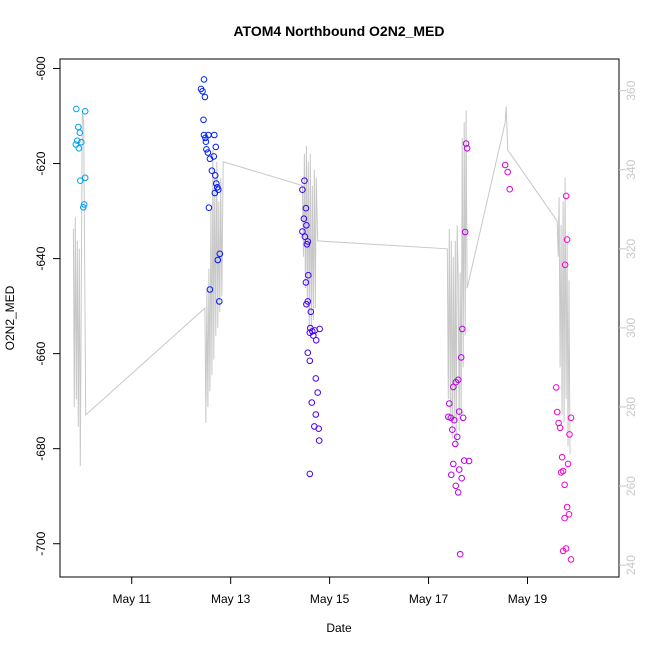 The height and width of the screenshot is (650, 650). What do you see at coordinates (631, 565) in the screenshot?
I see `y2-tick-label: 240` at bounding box center [631, 565].